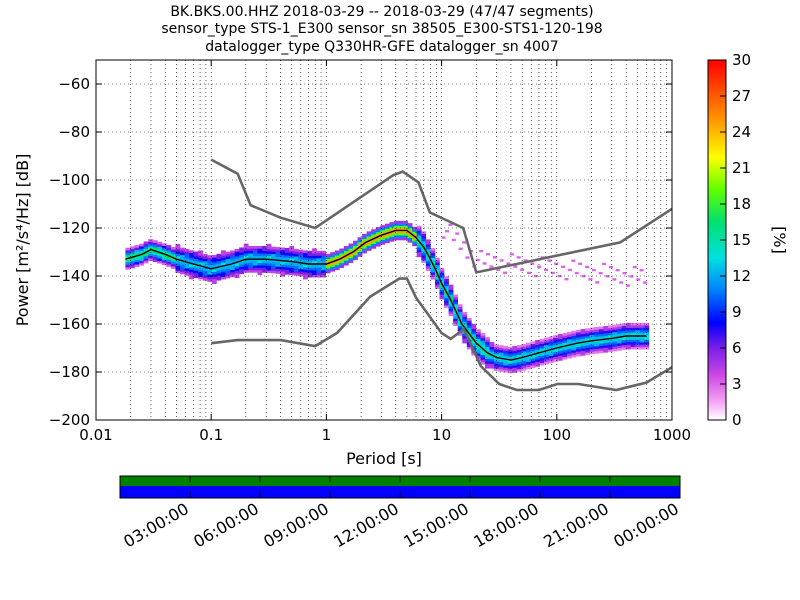  Describe the element at coordinates (69, 276) in the screenshot. I see `y-tick-label: −140` at that location.